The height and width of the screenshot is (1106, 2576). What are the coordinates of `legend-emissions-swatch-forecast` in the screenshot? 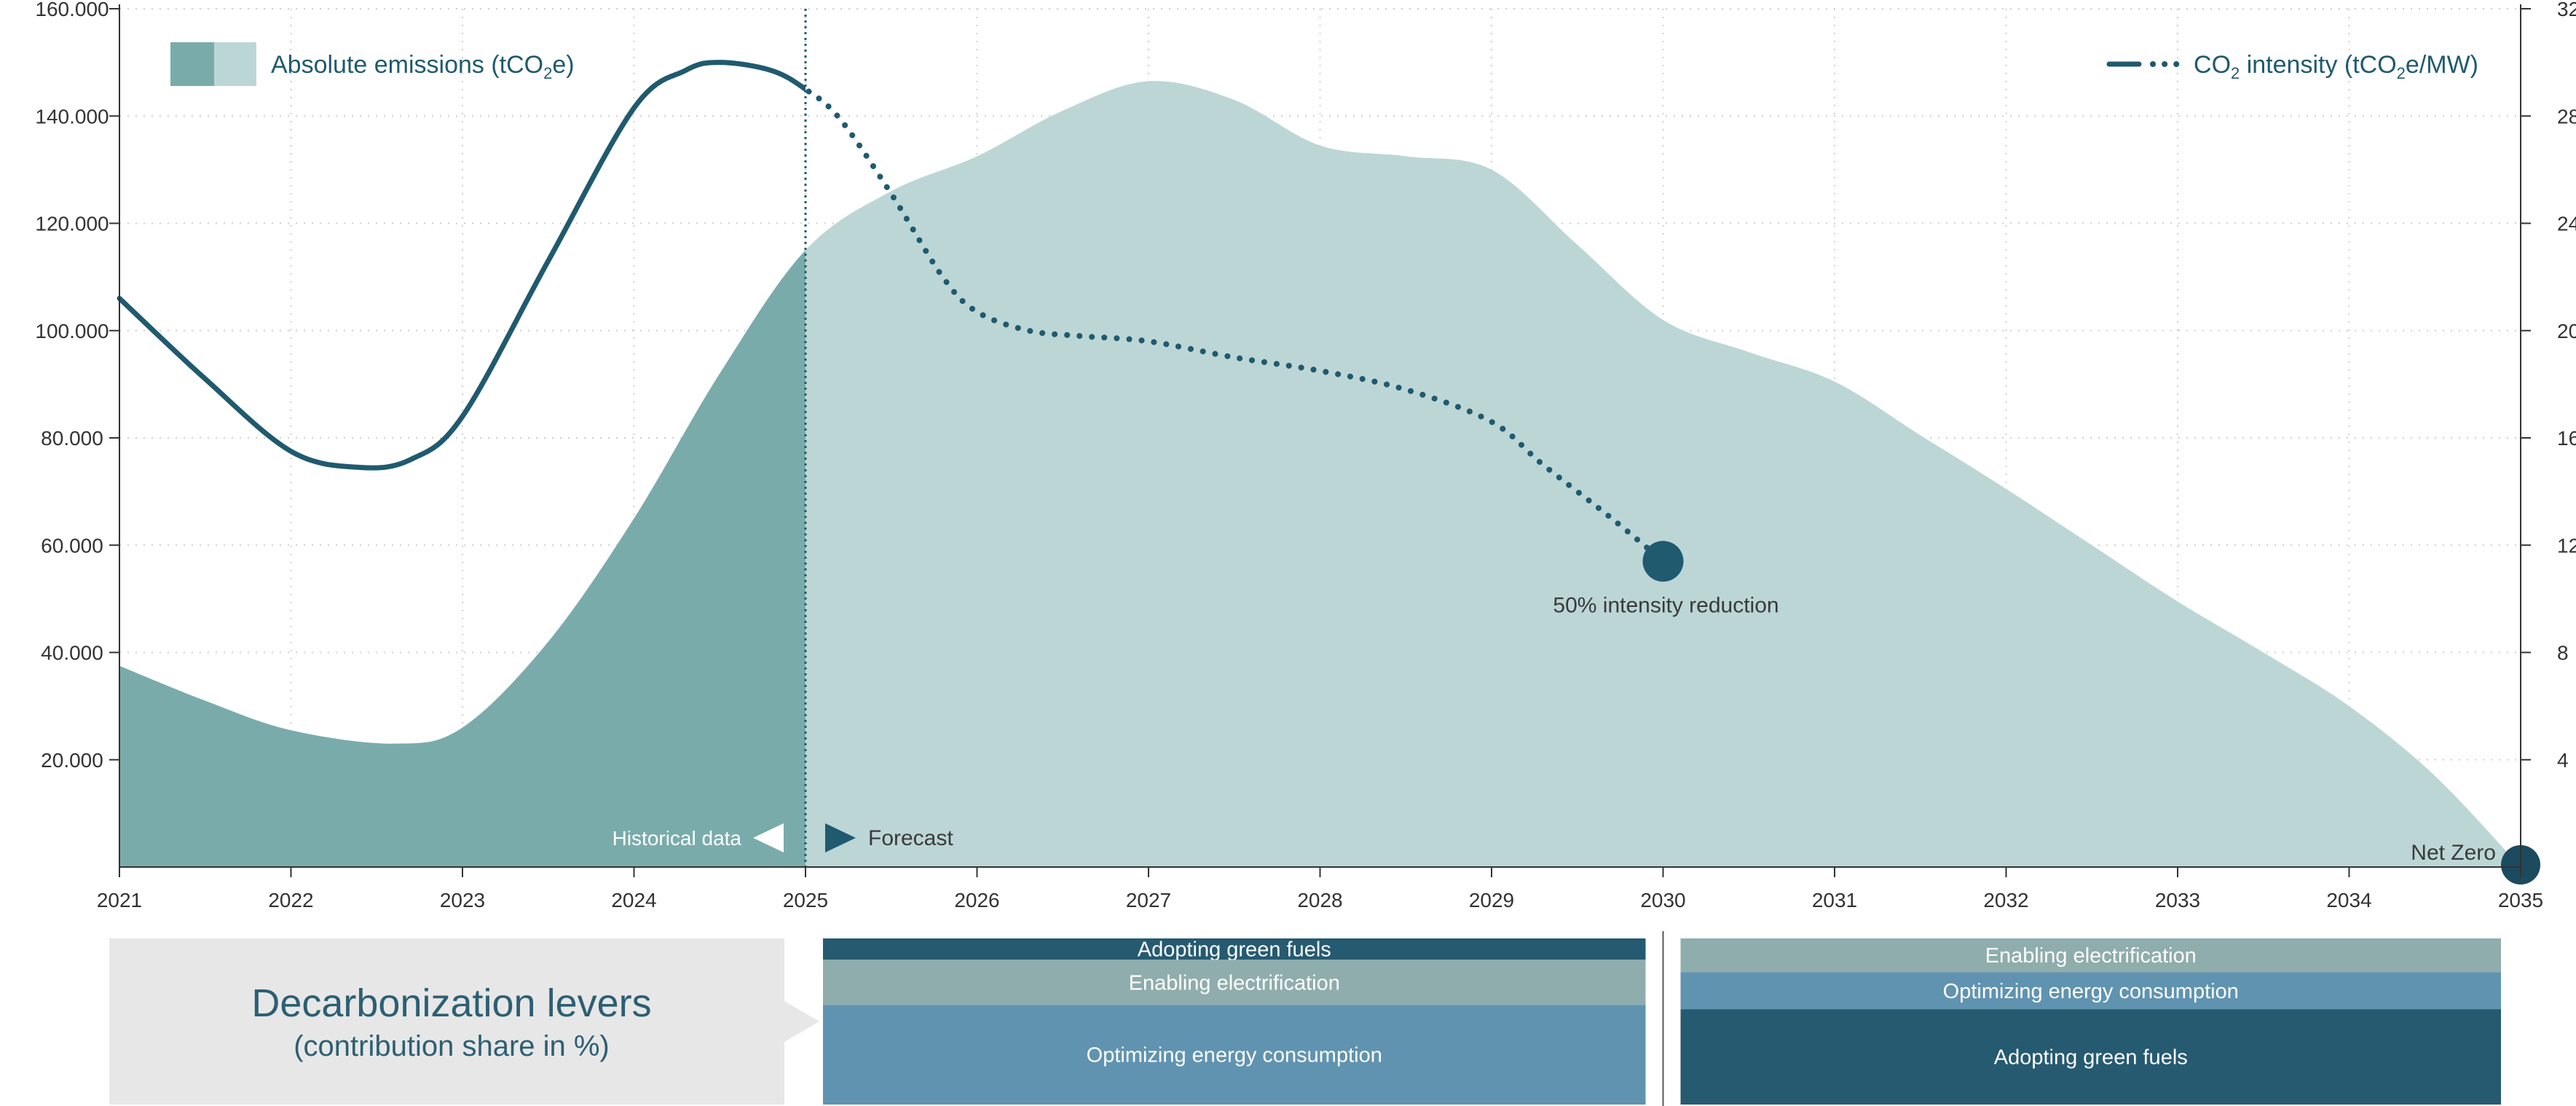 It's located at (235, 64).